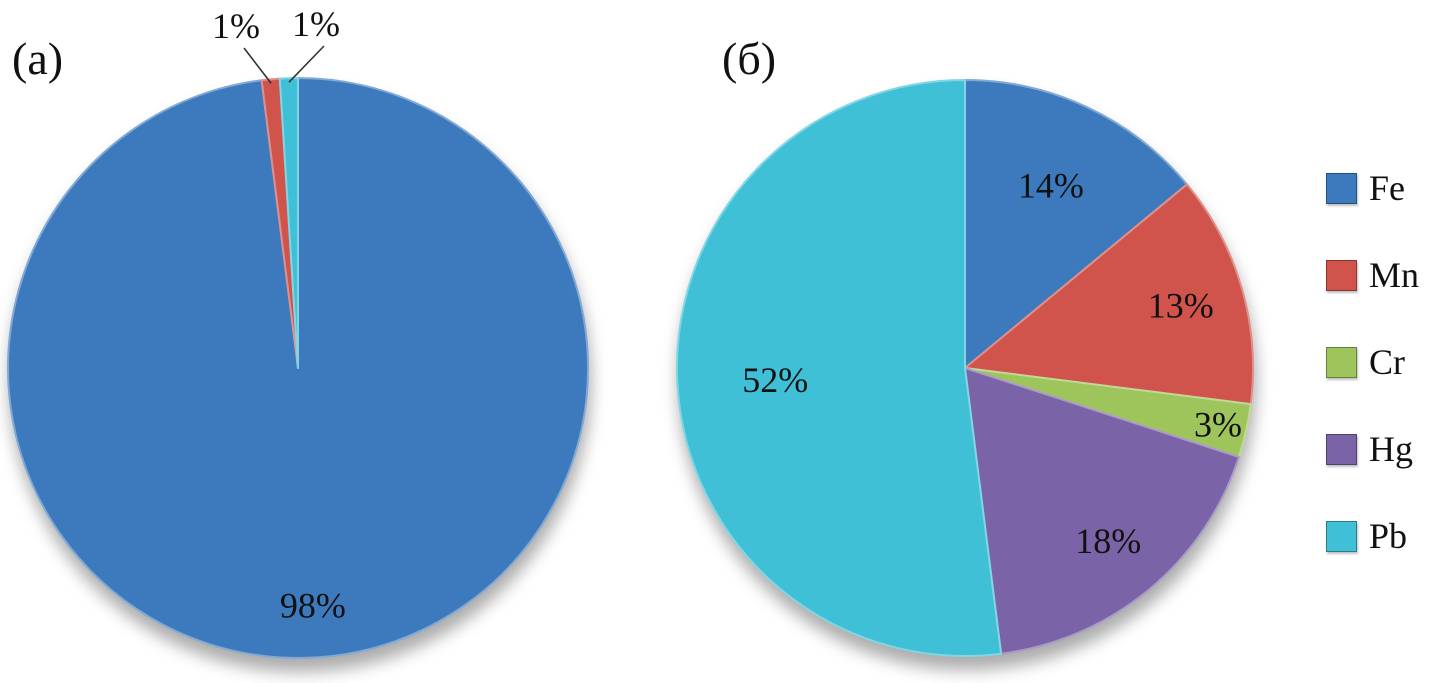 The image size is (1438, 683). Describe the element at coordinates (1218, 425) in the screenshot. I see `slice-label-inside: 3%` at that location.